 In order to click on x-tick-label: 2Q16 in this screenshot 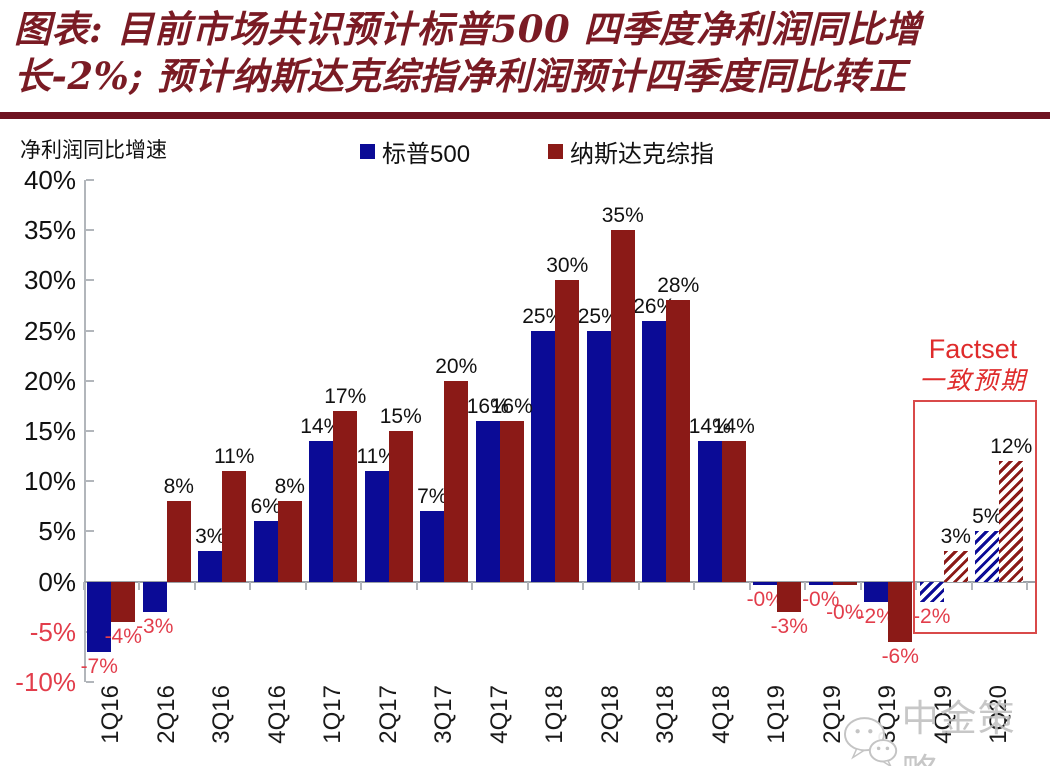, I will do `click(166, 714)`.